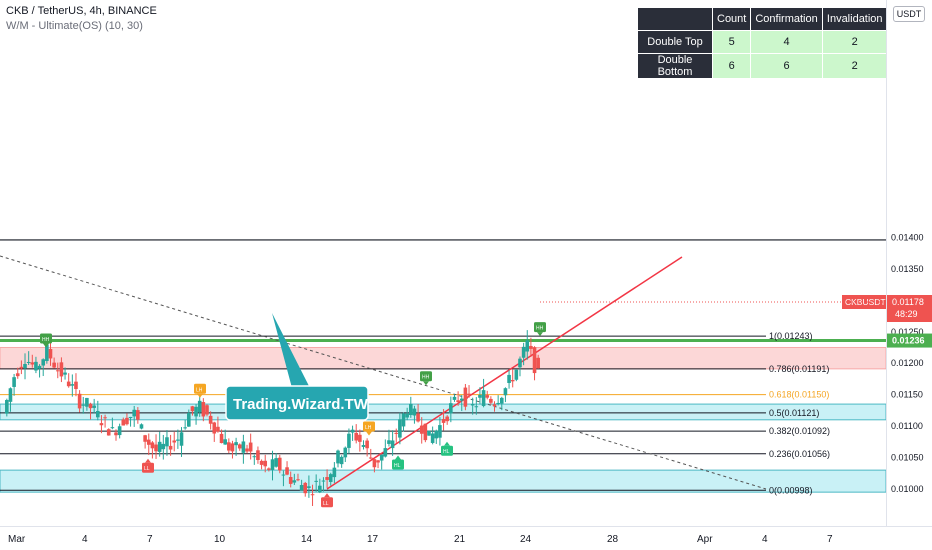 The image size is (932, 550). What do you see at coordinates (799, 369) in the screenshot?
I see `fib-level-label: 0.786(0.01191)` at bounding box center [799, 369].